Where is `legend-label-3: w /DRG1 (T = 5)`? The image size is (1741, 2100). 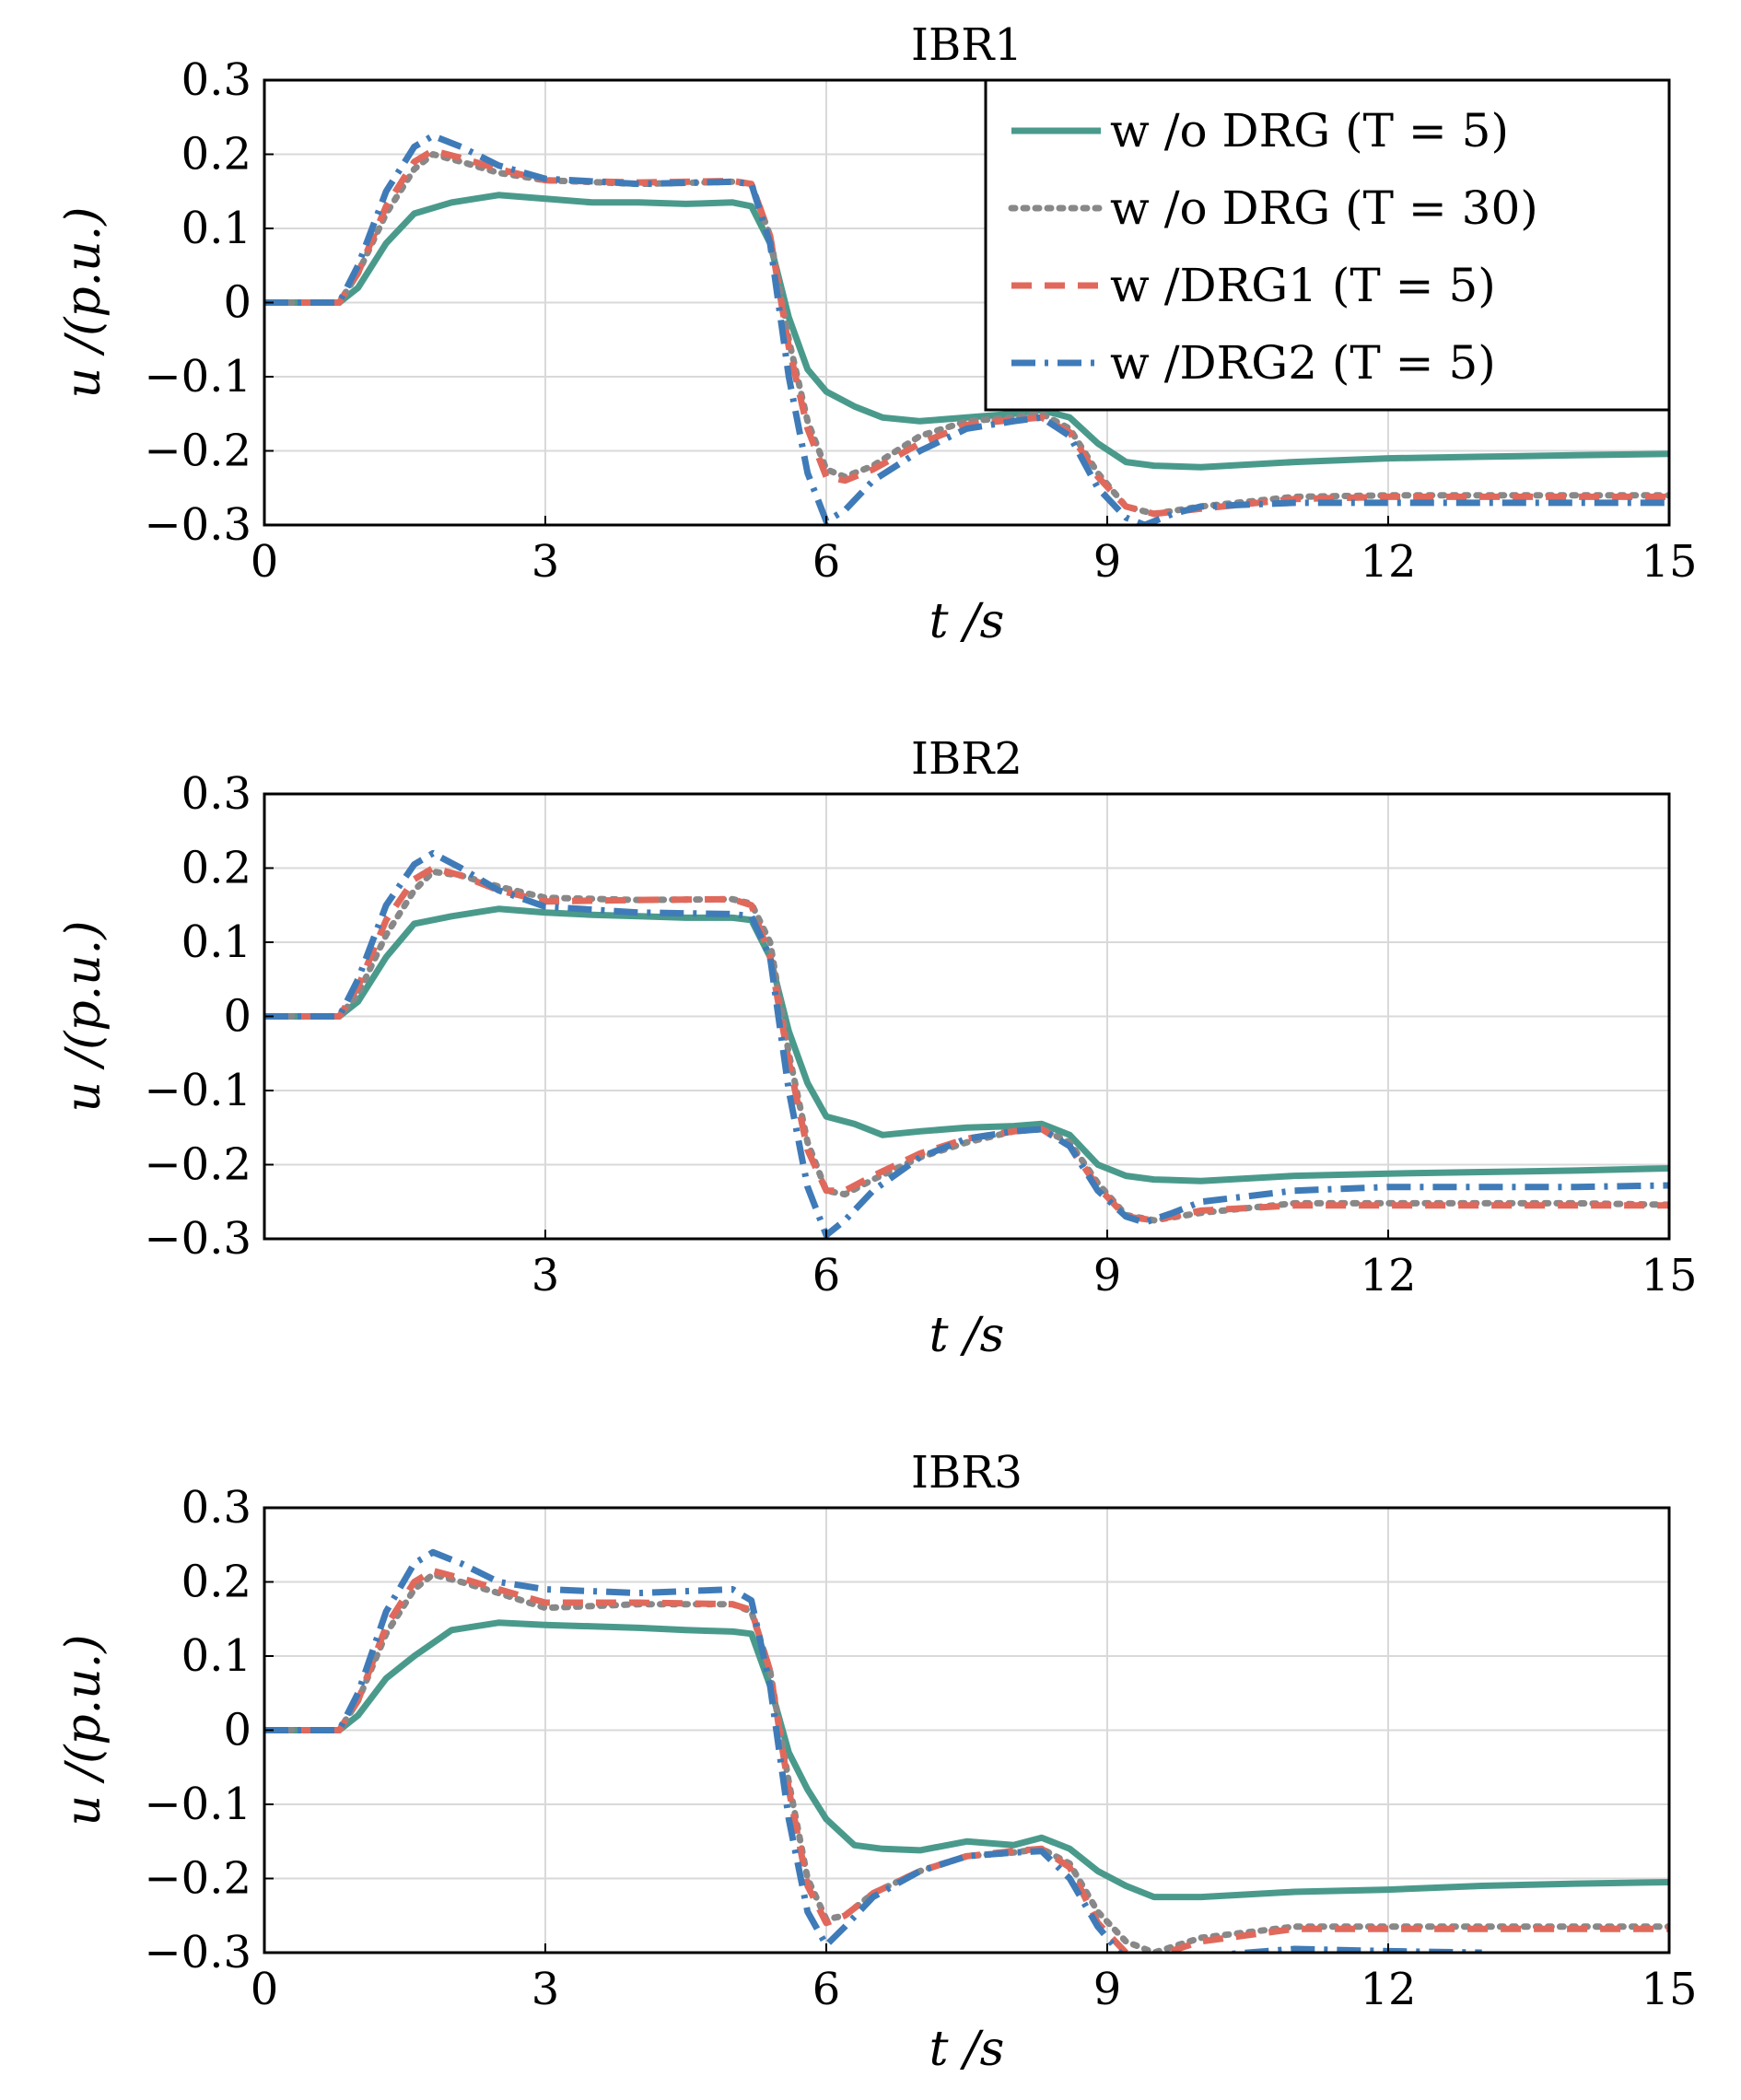
legend-label-3: w /DRG1 (T = 5) is located at coordinates (1303, 285).